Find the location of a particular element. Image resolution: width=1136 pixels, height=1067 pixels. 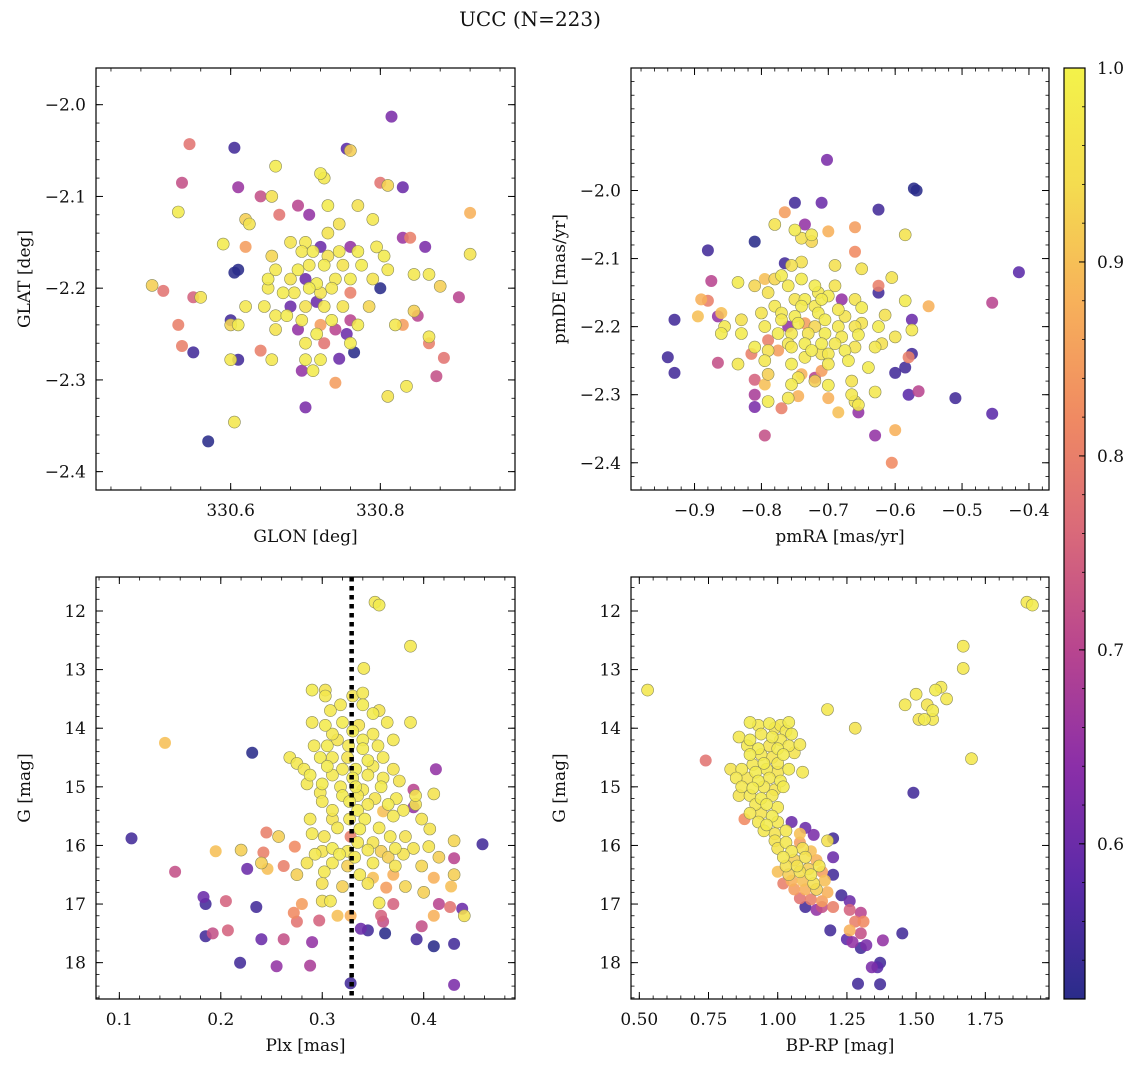

y-tick-label: −2.3 is located at coordinates (65, 381).